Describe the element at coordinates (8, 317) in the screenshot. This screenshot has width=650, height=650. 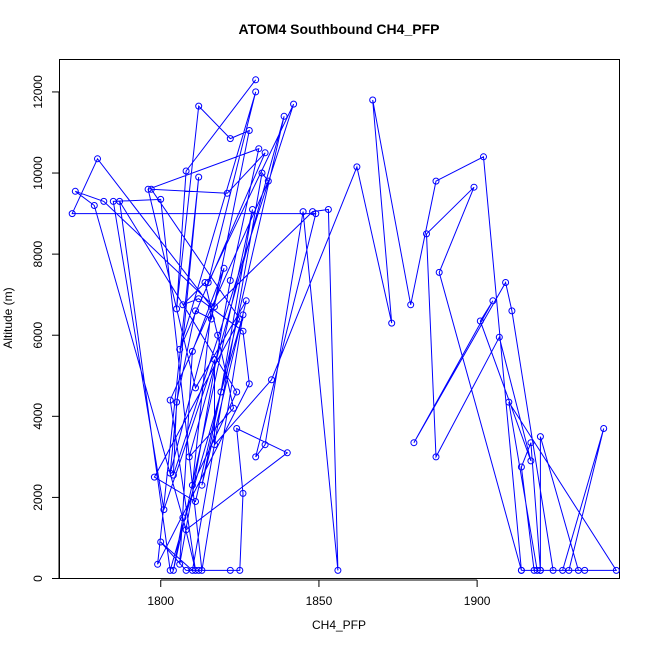
I see `y-axis-label: Altitude (m)` at that location.